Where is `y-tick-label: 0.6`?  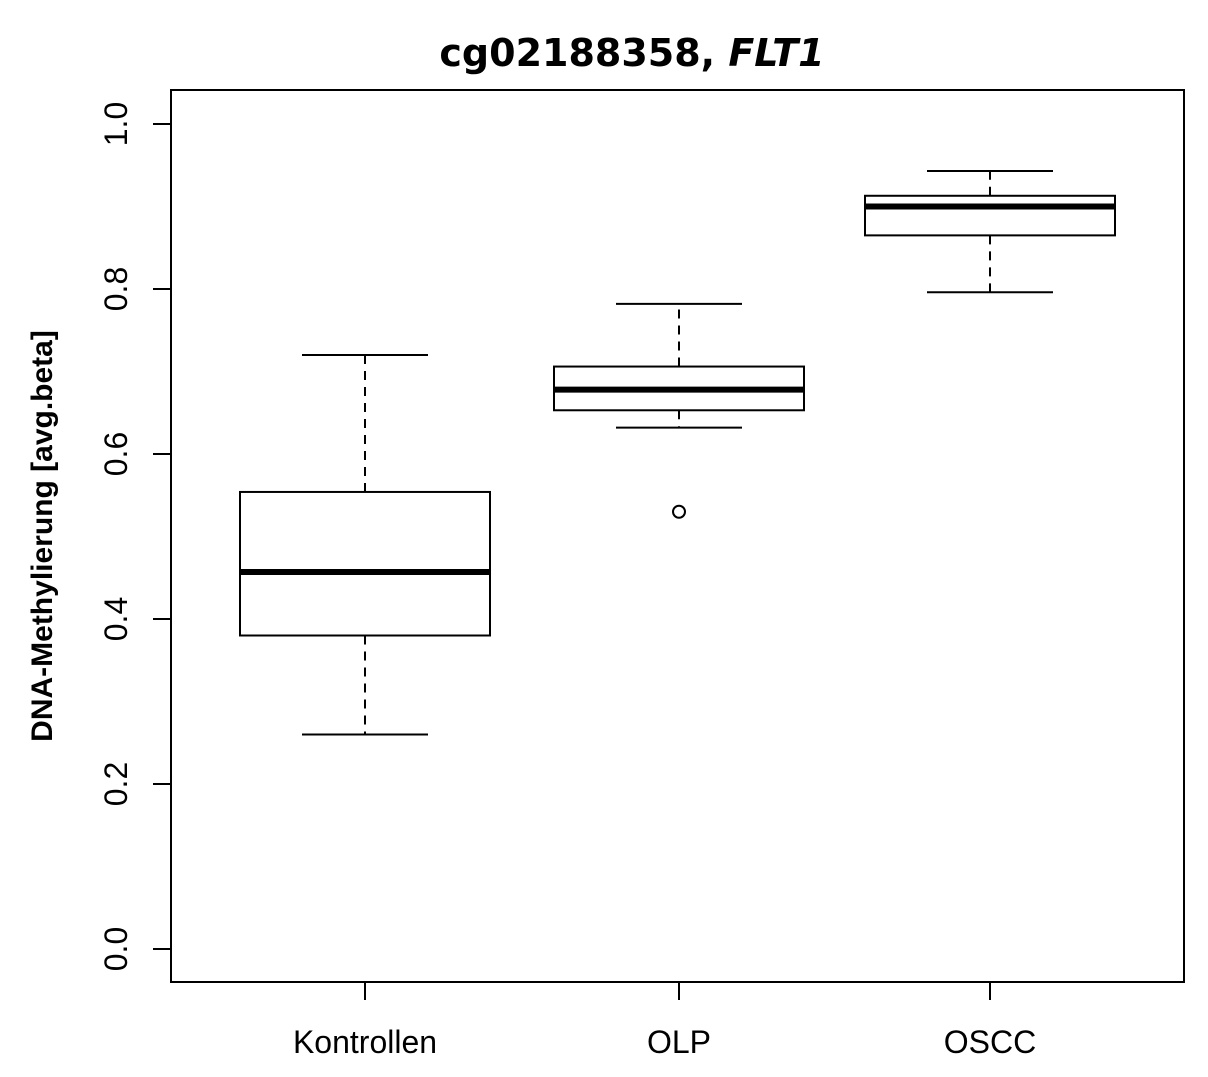 y-tick-label: 0.6 is located at coordinates (116, 454).